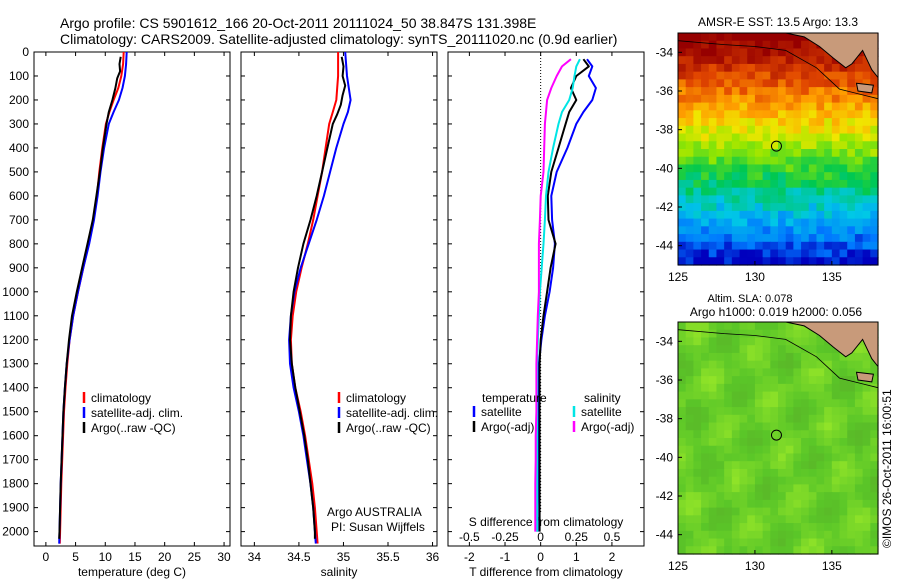 This screenshot has height=580, width=900. What do you see at coordinates (469, 557) in the screenshot?
I see `x-tick-label: -2` at bounding box center [469, 557].